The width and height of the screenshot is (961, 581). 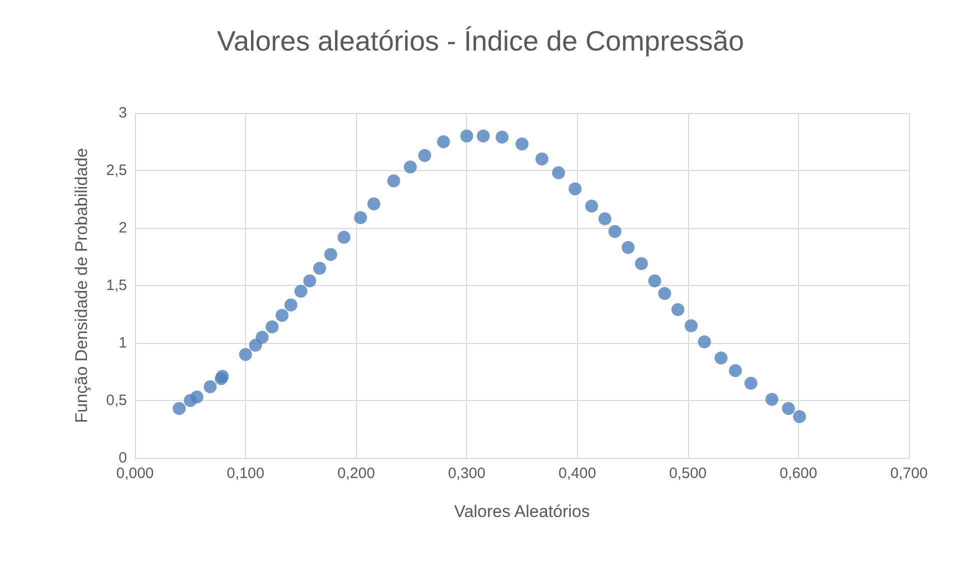 I want to click on y-tick-label: 1,5, so click(x=116, y=285).